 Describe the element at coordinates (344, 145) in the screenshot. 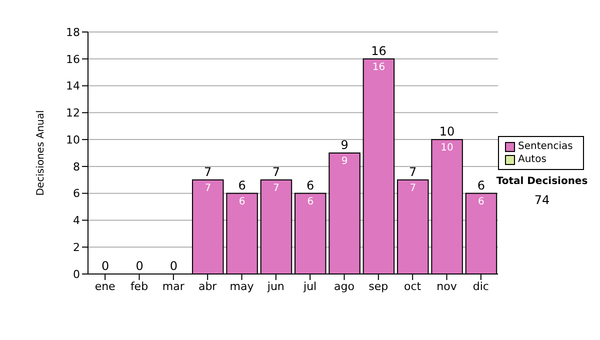

I see `total-label: 9` at that location.